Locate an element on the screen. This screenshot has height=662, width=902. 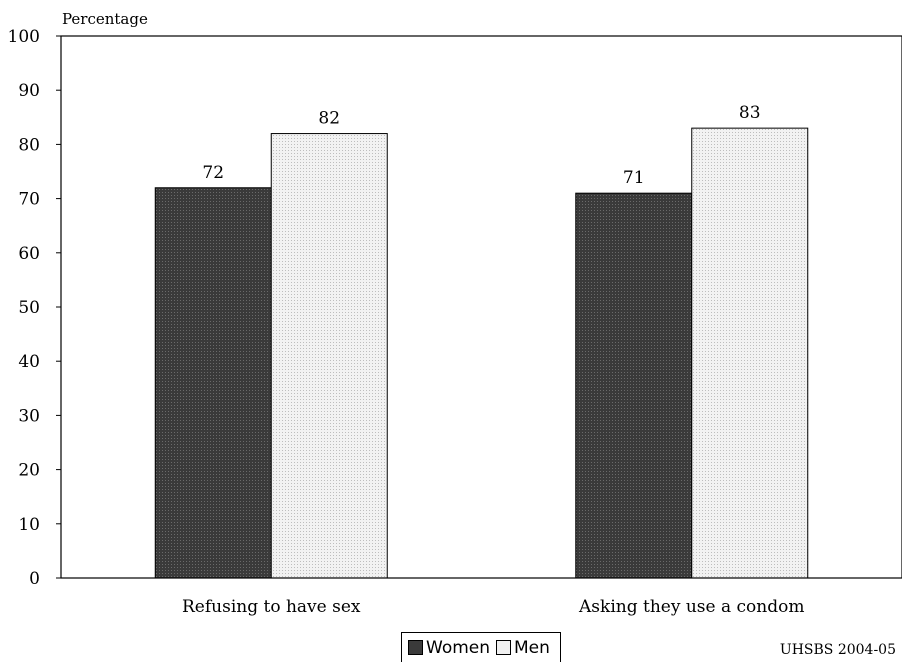
y-tick-label: 10 is located at coordinates (29, 525).